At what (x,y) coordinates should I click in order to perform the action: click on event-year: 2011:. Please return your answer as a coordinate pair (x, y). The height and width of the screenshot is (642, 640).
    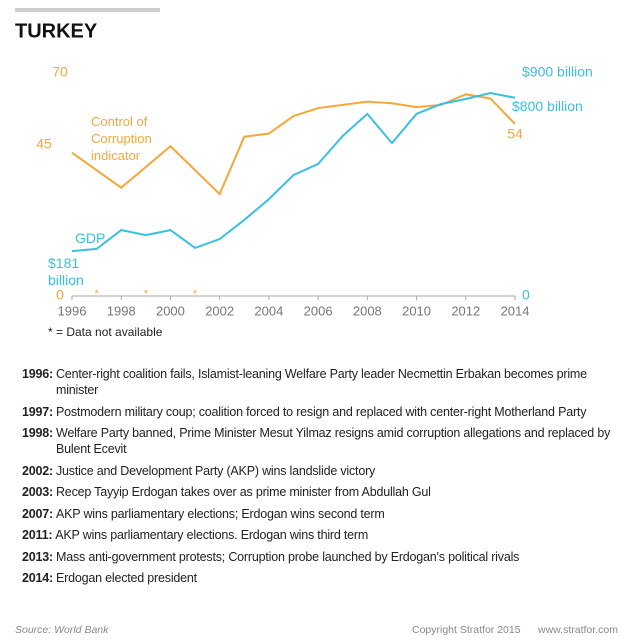
    Looking at the image, I should click on (37, 535).